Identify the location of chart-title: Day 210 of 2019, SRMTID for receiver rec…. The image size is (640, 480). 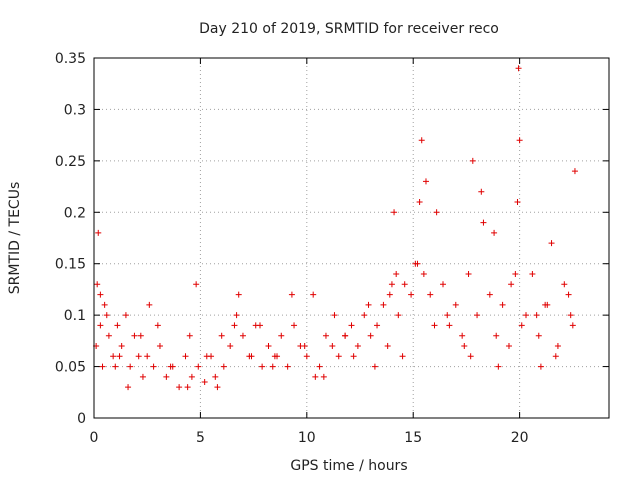
(349, 29).